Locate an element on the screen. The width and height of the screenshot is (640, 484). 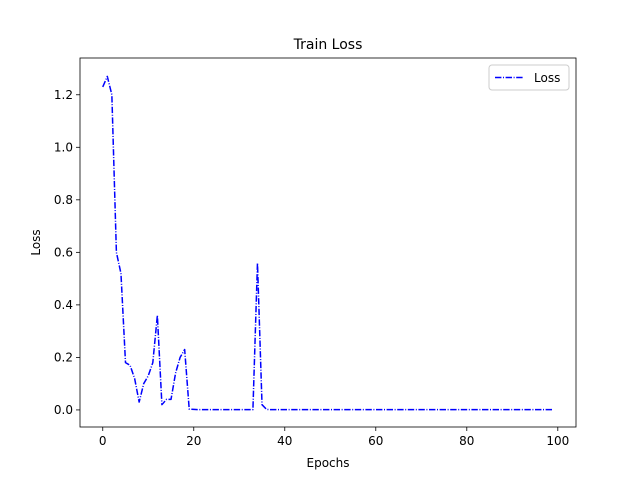
y-axis-label: Loss is located at coordinates (36, 242).